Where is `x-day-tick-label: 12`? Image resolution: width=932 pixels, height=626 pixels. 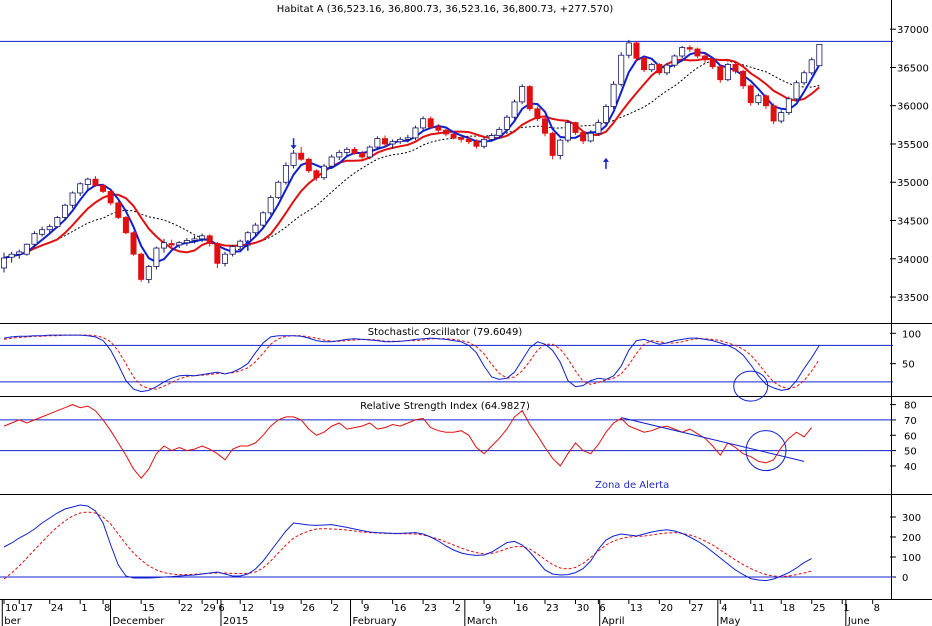 x-day-tick-label: 12 is located at coordinates (247, 608).